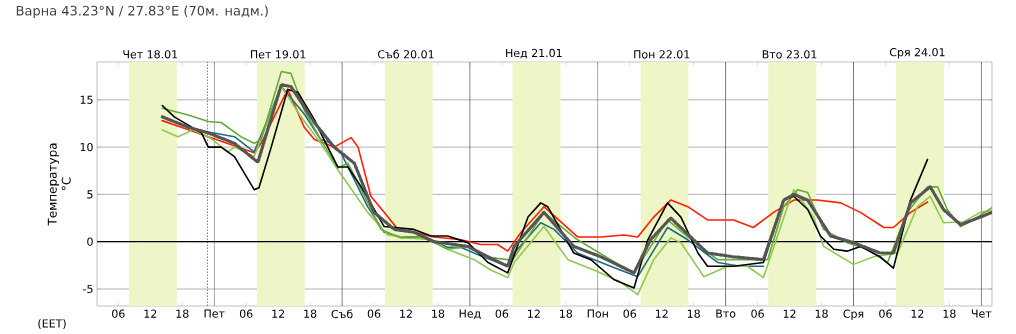  I want to click on x-tick-label: Сря, so click(853, 314).